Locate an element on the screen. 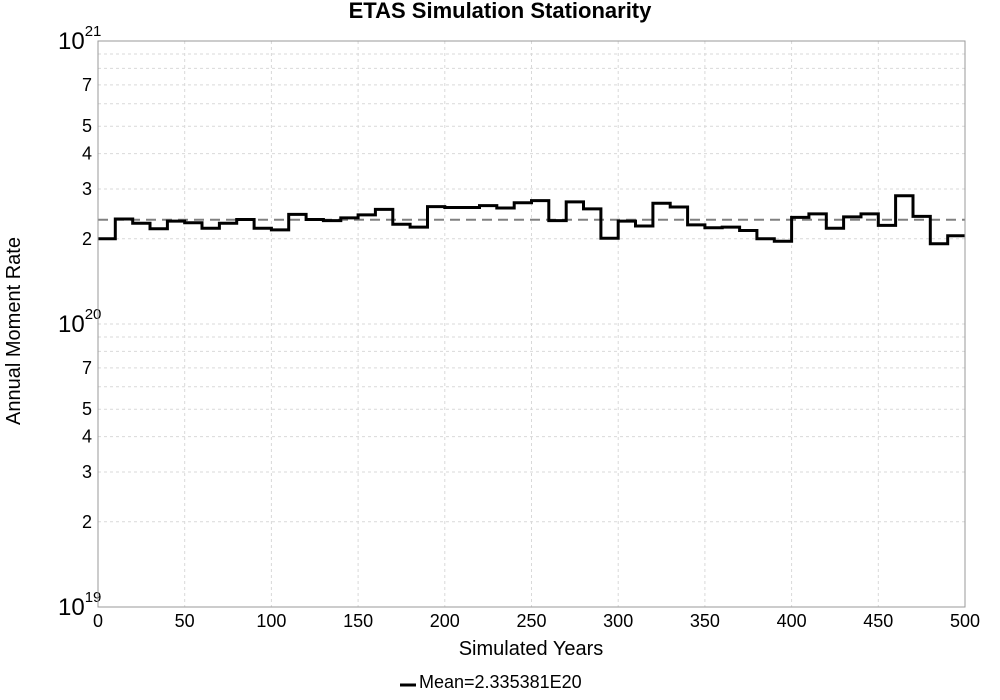 The height and width of the screenshot is (700, 1000). x-tick-label: 150 is located at coordinates (358, 621).